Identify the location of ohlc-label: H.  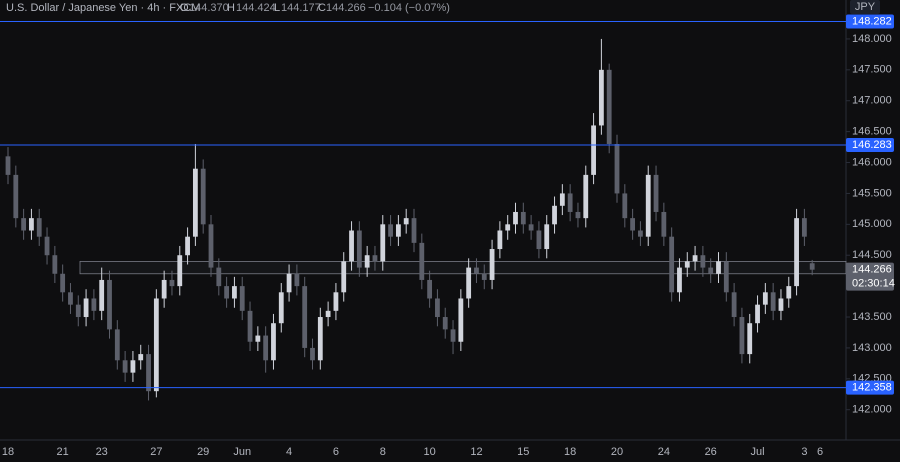
(231, 8).